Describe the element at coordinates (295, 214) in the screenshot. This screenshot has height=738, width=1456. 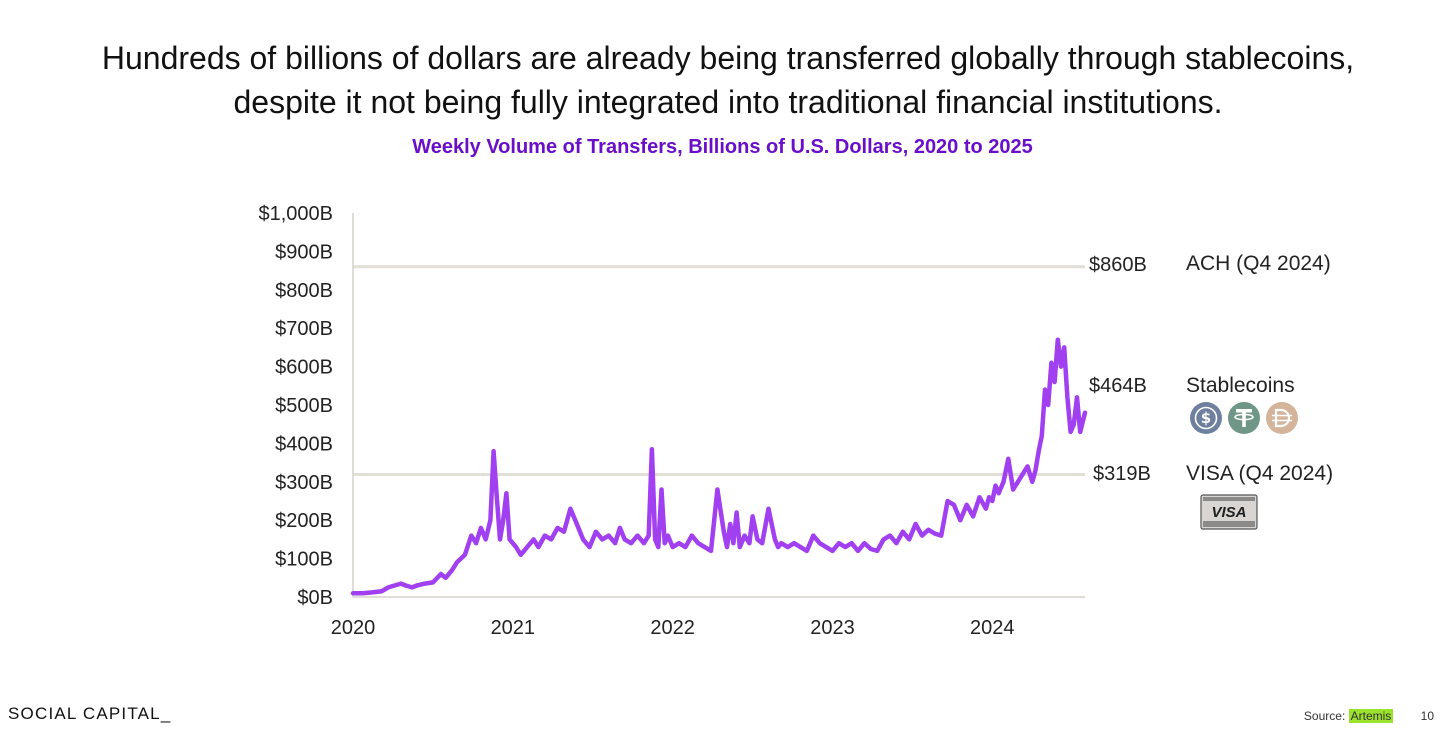
I see `y-tick-label: $1,000B` at that location.